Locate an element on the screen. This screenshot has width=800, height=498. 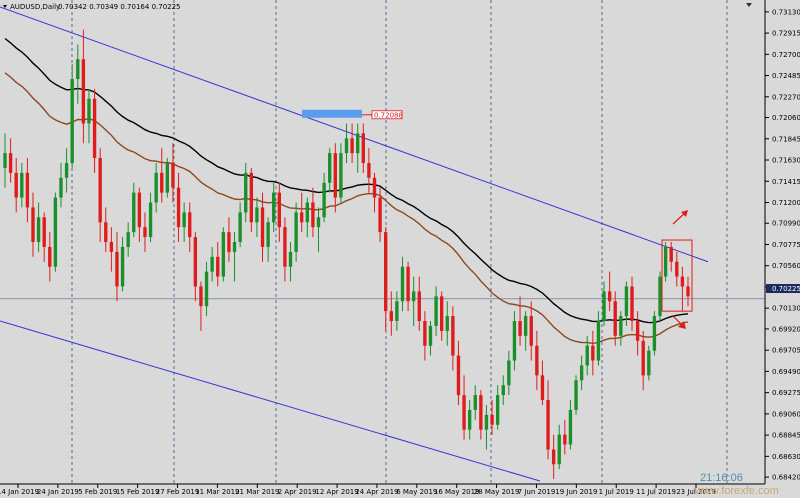
y-tick-label: 0.69705 is located at coordinates (786, 351).